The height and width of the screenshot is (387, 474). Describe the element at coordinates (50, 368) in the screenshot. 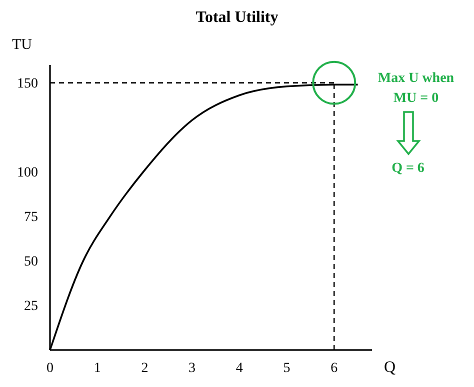

I see `x-tick-label: 0` at that location.